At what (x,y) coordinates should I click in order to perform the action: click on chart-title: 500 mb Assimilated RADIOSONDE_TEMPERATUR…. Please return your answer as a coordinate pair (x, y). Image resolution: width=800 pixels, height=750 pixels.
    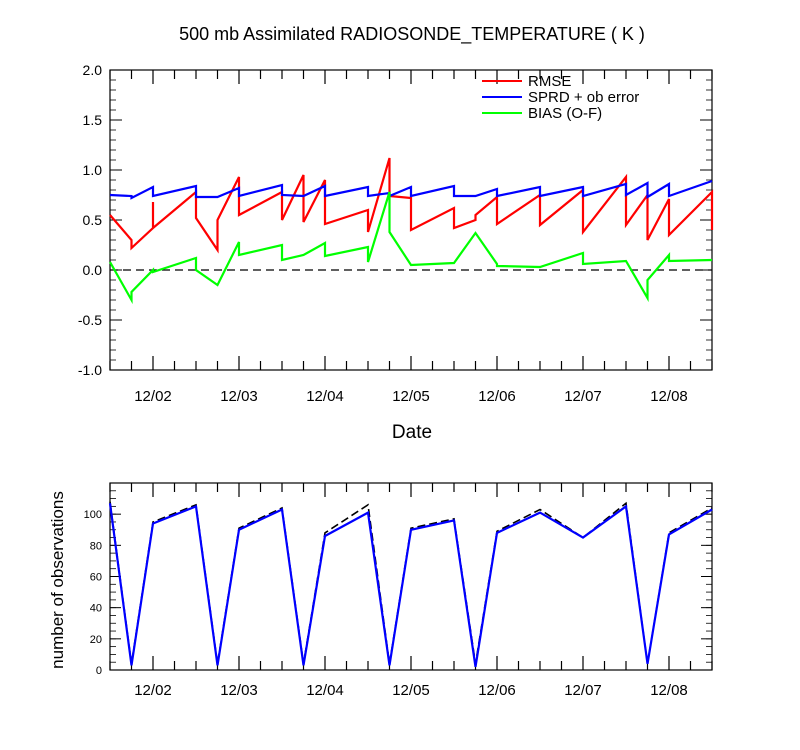
    Looking at the image, I should click on (412, 34).